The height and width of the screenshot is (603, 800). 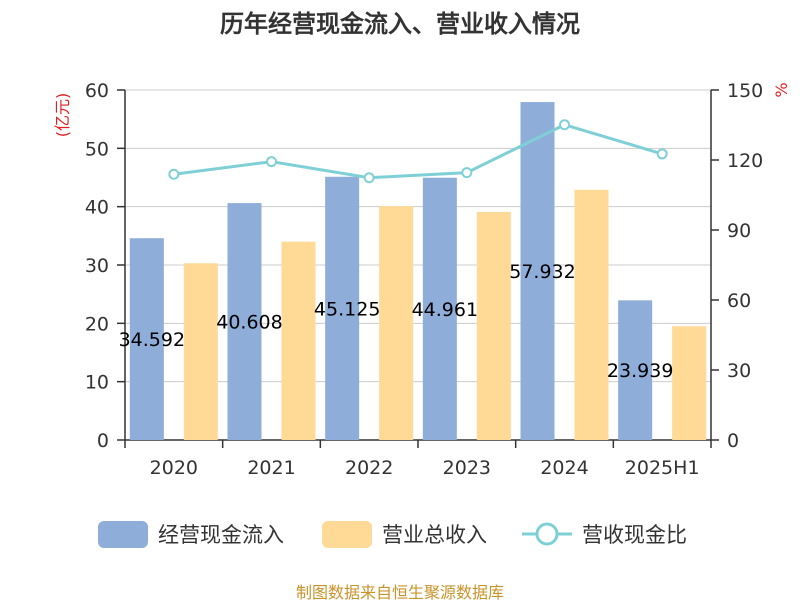 I want to click on bar-data-label: 44.961, so click(x=445, y=310).